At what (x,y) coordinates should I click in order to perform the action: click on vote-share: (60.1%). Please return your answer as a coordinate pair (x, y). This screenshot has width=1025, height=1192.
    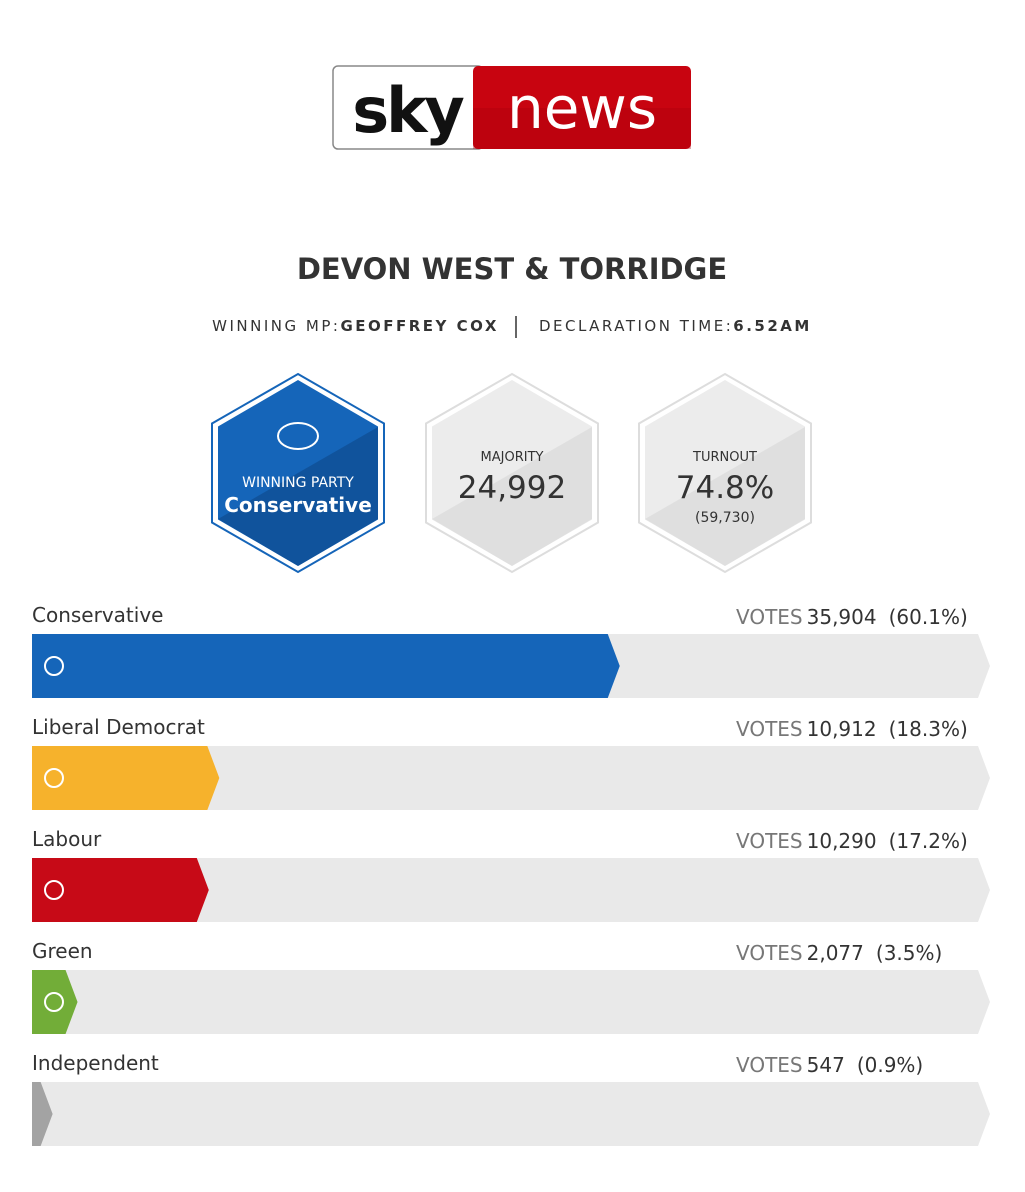
    Looking at the image, I should click on (928, 617).